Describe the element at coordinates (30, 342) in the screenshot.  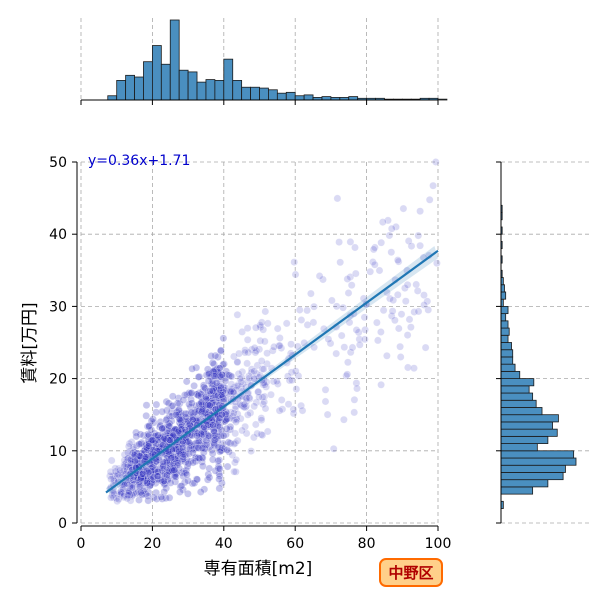
I see `y-axis-title: 賃料[万円]` at that location.